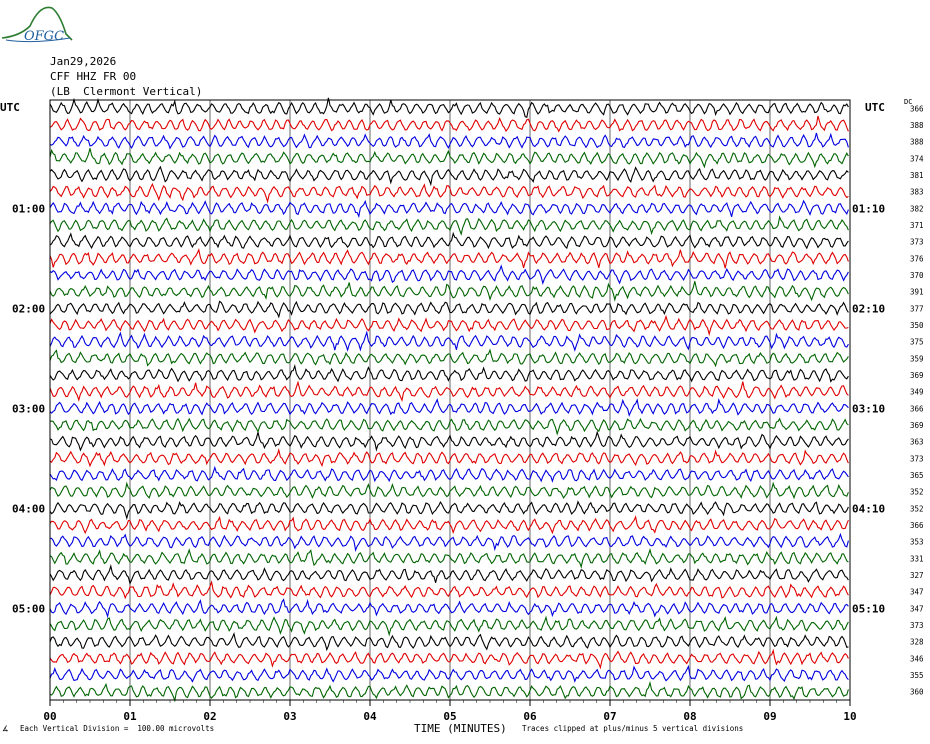 The image size is (930, 744). I want to click on x-tick-label: 09, so click(769, 716).